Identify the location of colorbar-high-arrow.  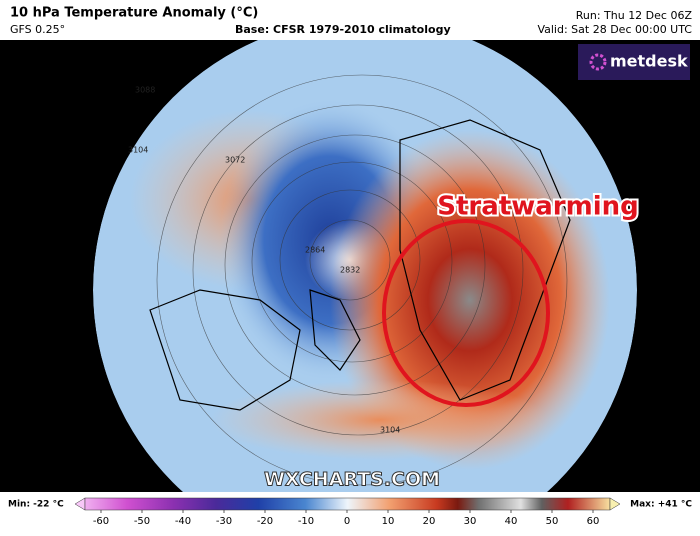
(615, 504).